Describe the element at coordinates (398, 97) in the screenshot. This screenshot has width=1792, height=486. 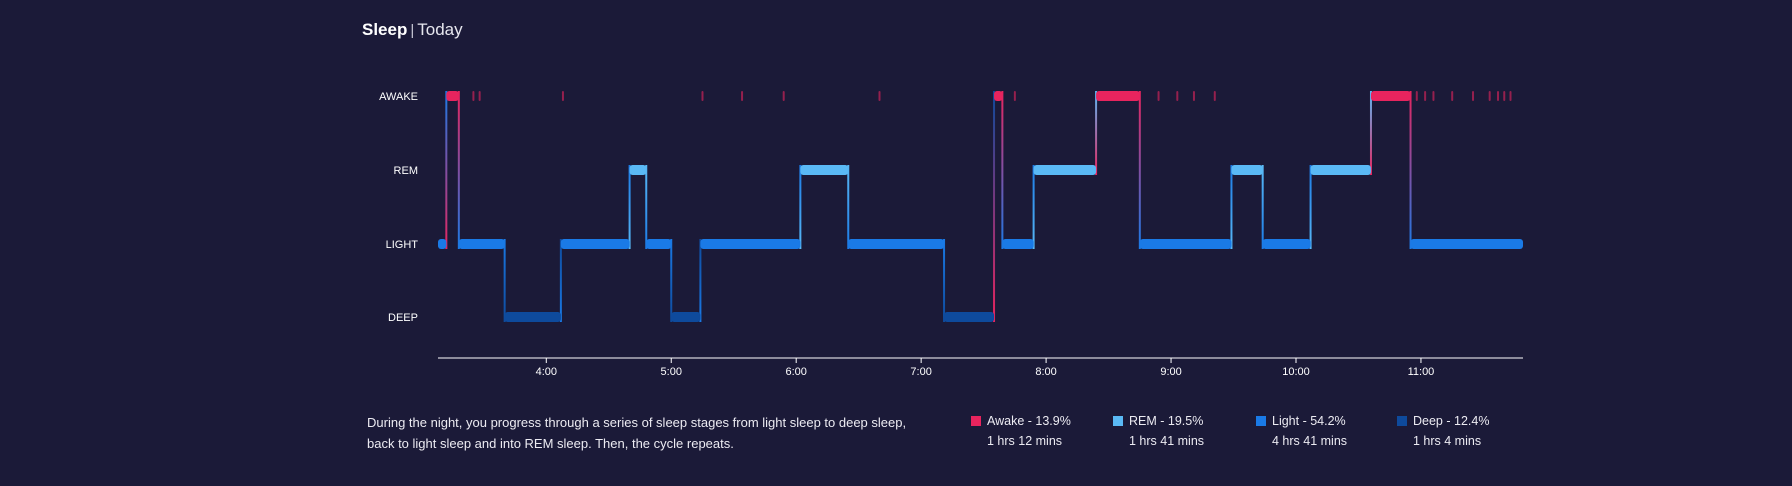
I see `y-label-awake: AWAKE` at that location.